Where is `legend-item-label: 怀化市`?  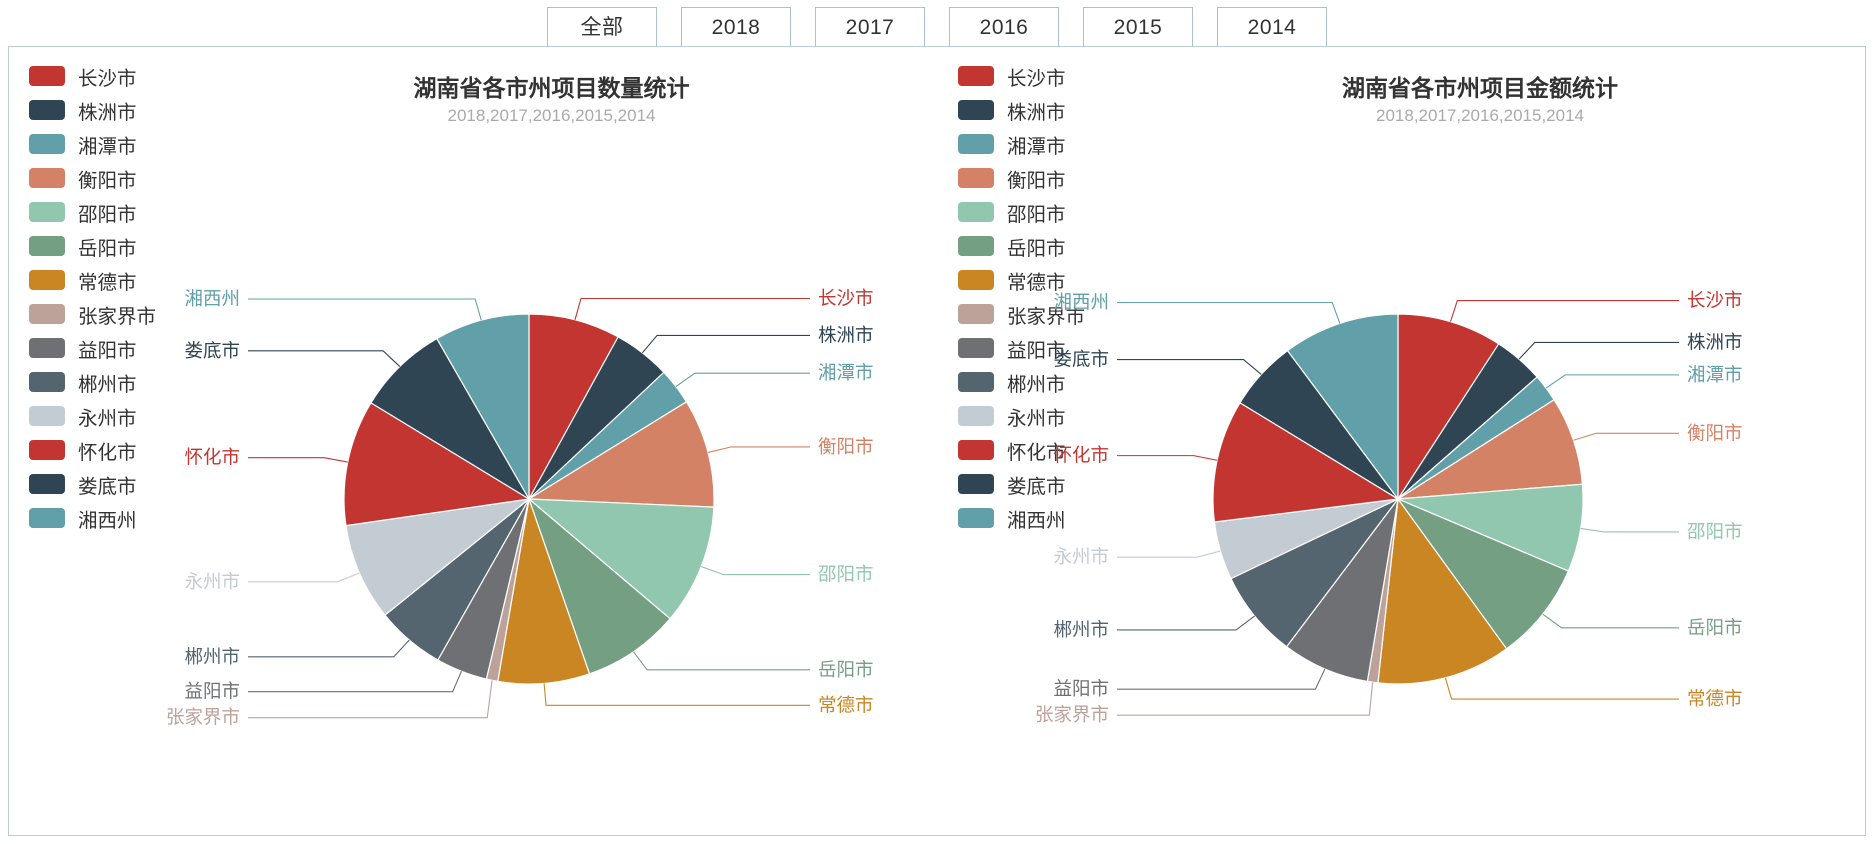
legend-item-label: 怀化市 is located at coordinates (107, 452).